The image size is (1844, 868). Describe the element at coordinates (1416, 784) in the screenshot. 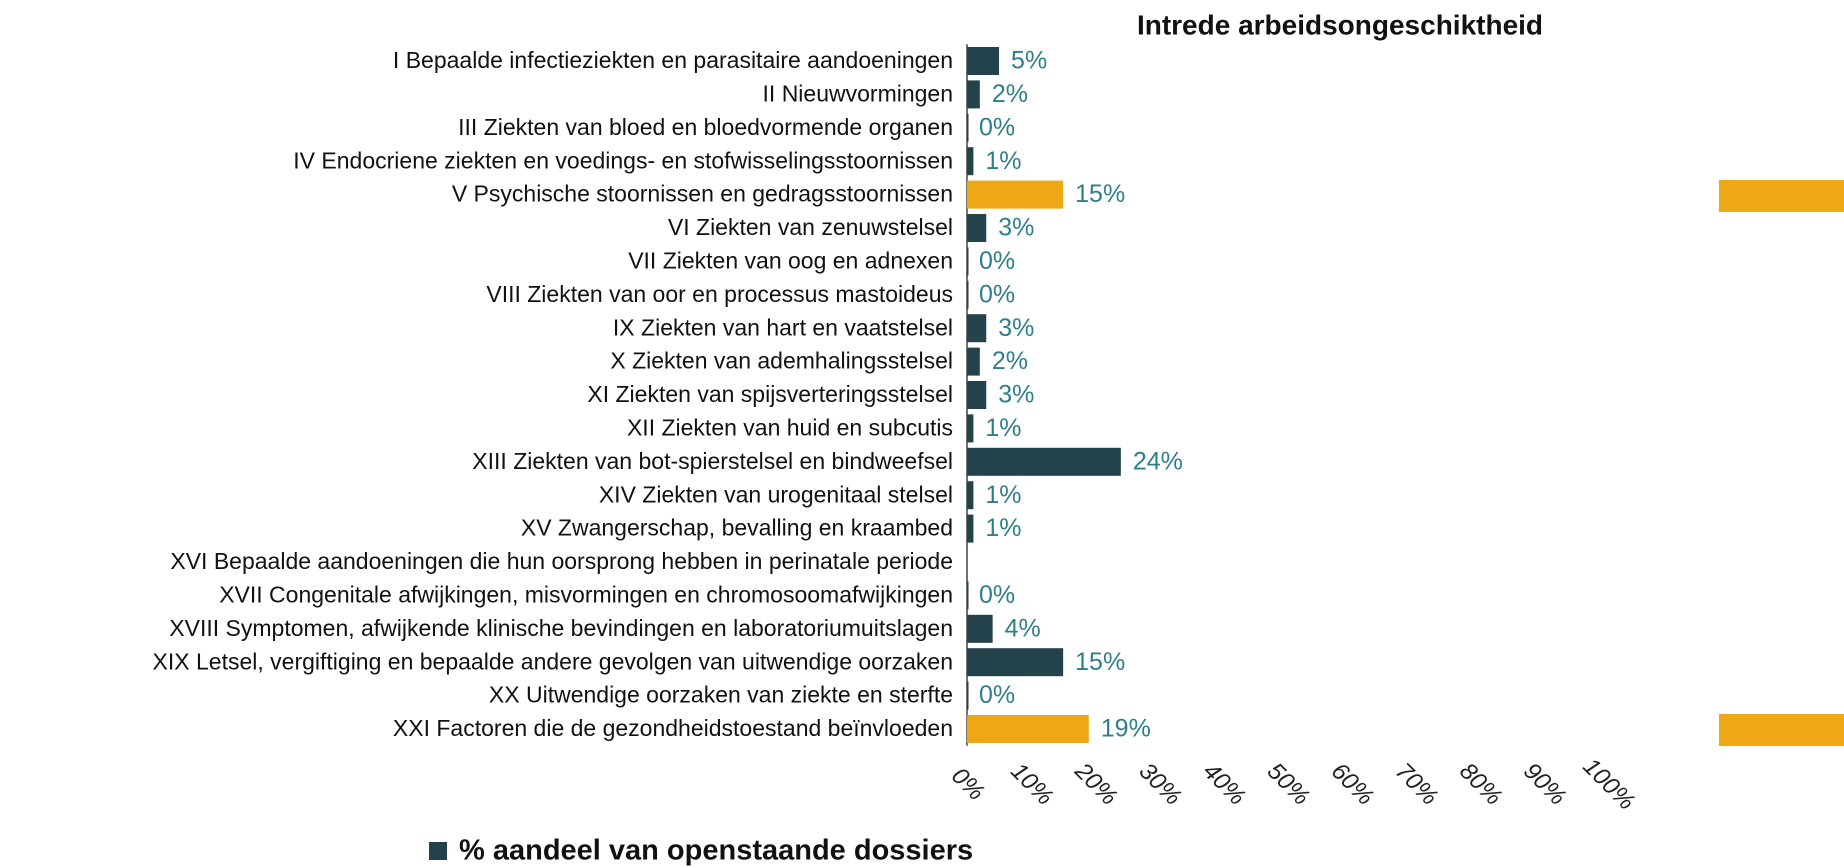

I see `x-tick-label: 70%` at that location.